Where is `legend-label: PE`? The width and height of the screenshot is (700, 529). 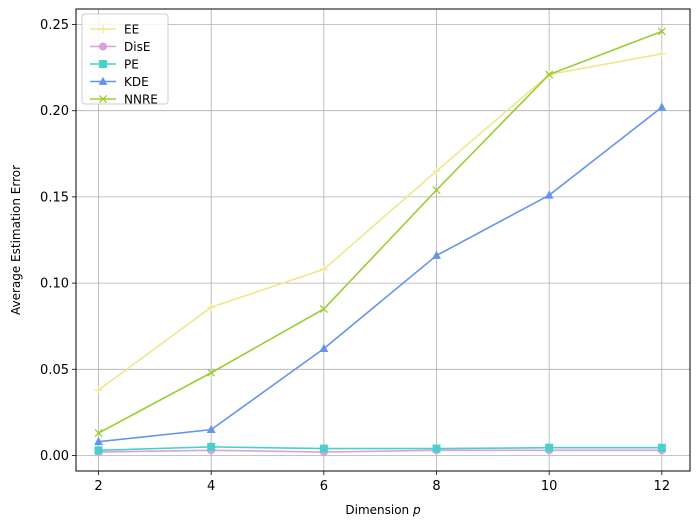 legend-label: PE is located at coordinates (131, 65).